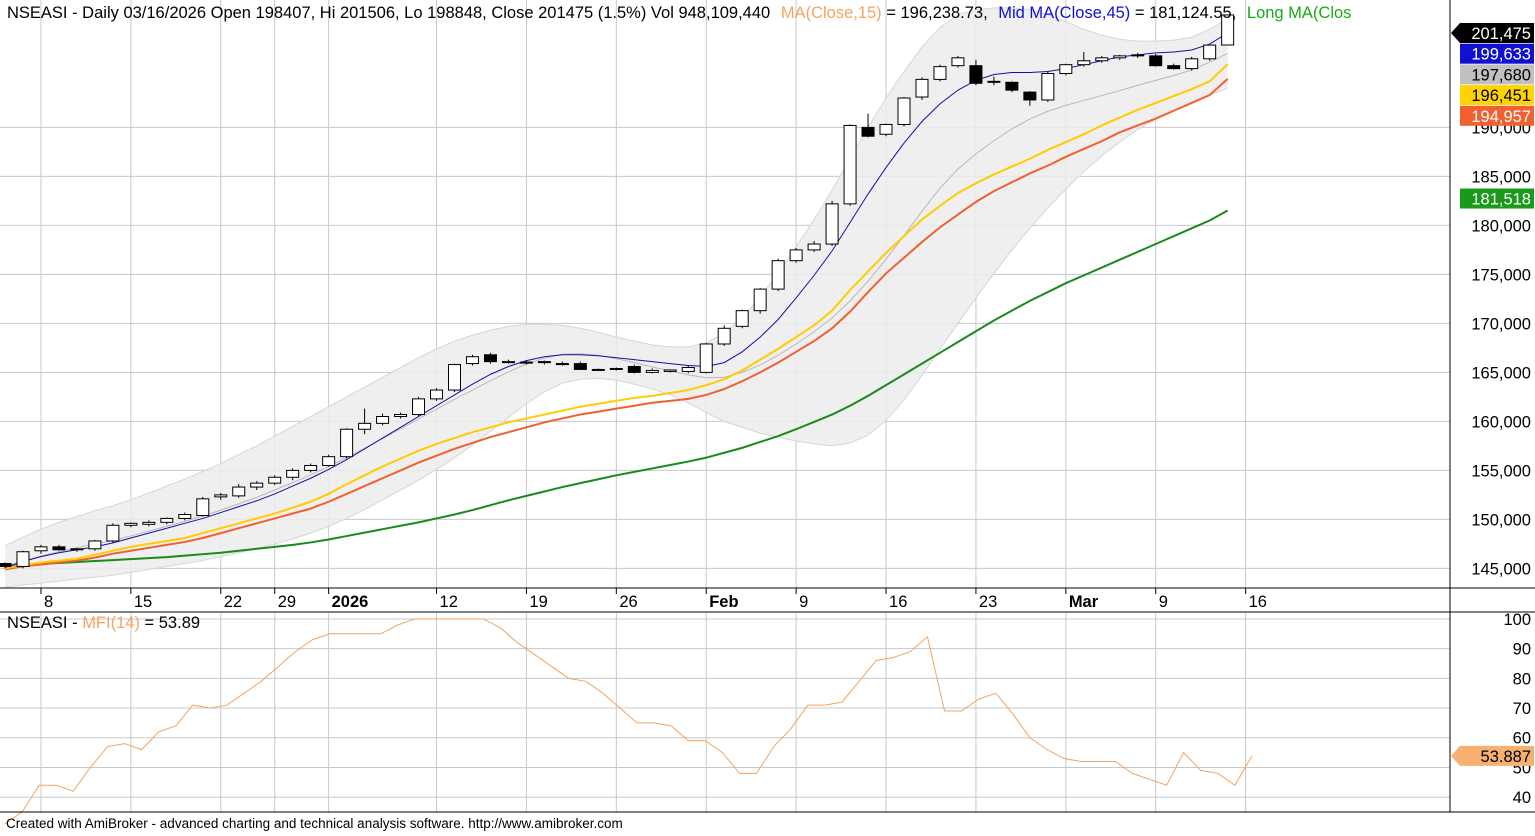 This screenshot has height=836, width=1535. I want to click on price-ytick-label: 155,000, so click(1501, 471).